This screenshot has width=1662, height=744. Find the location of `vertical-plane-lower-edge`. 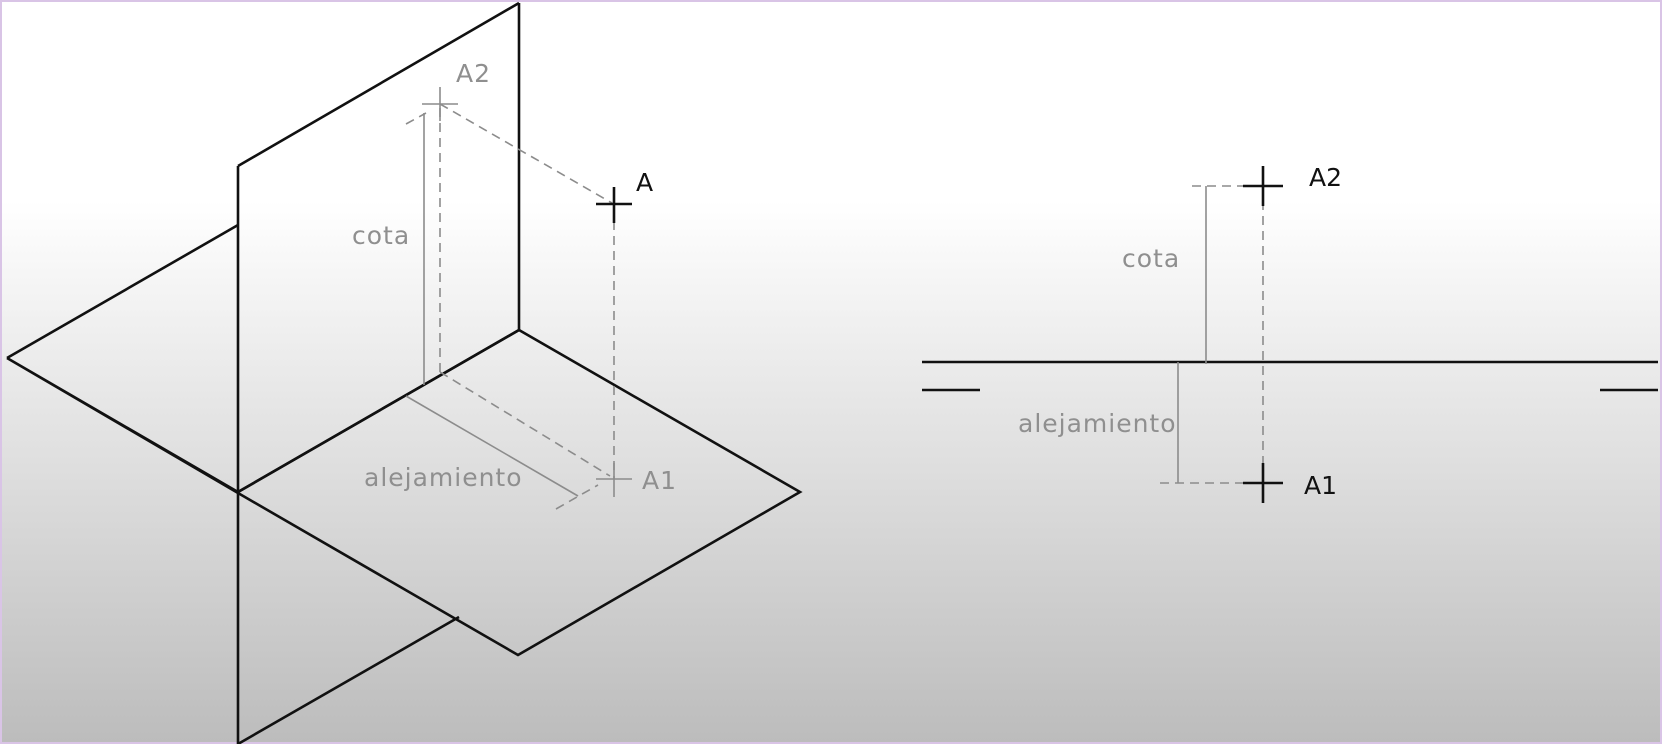

vertical-plane-lower-edge is located at coordinates (348, 679).